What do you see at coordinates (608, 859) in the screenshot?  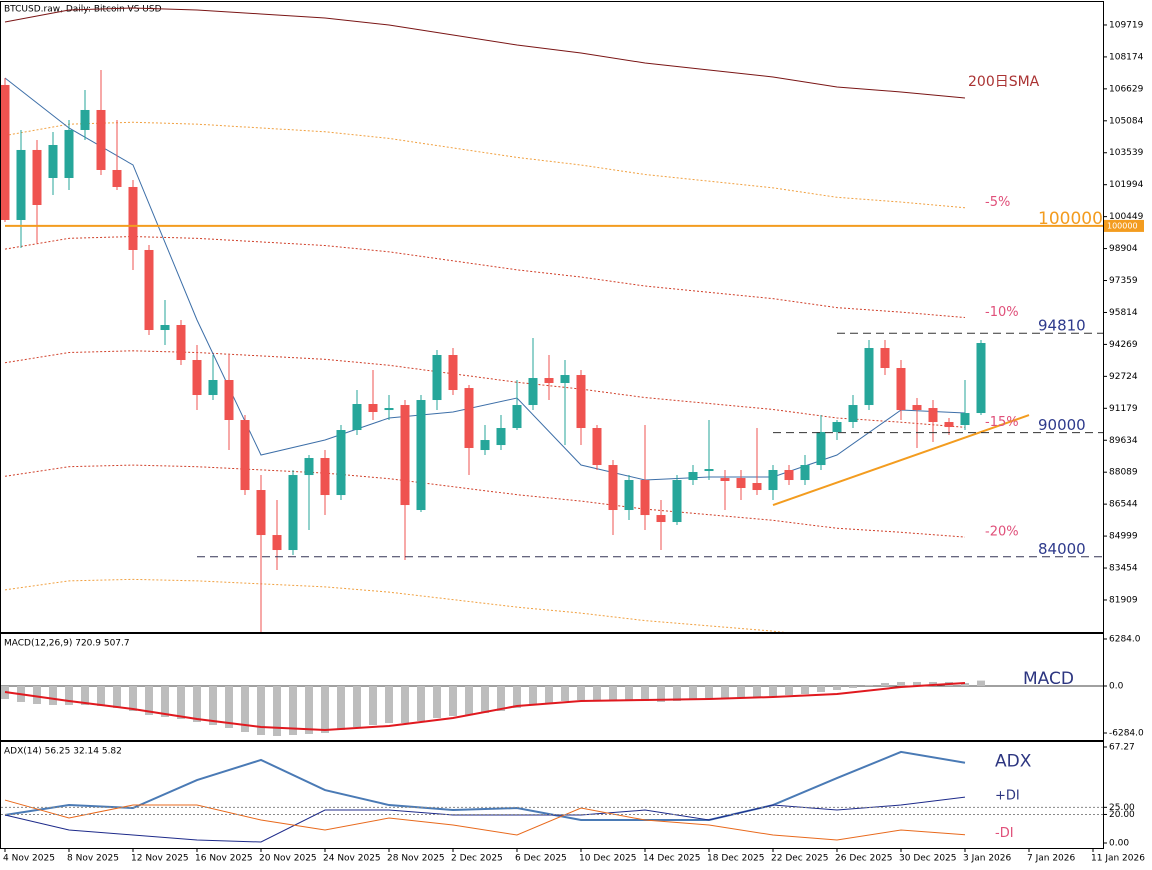 I see `x-tick-label: 10 Dec 2025` at bounding box center [608, 859].